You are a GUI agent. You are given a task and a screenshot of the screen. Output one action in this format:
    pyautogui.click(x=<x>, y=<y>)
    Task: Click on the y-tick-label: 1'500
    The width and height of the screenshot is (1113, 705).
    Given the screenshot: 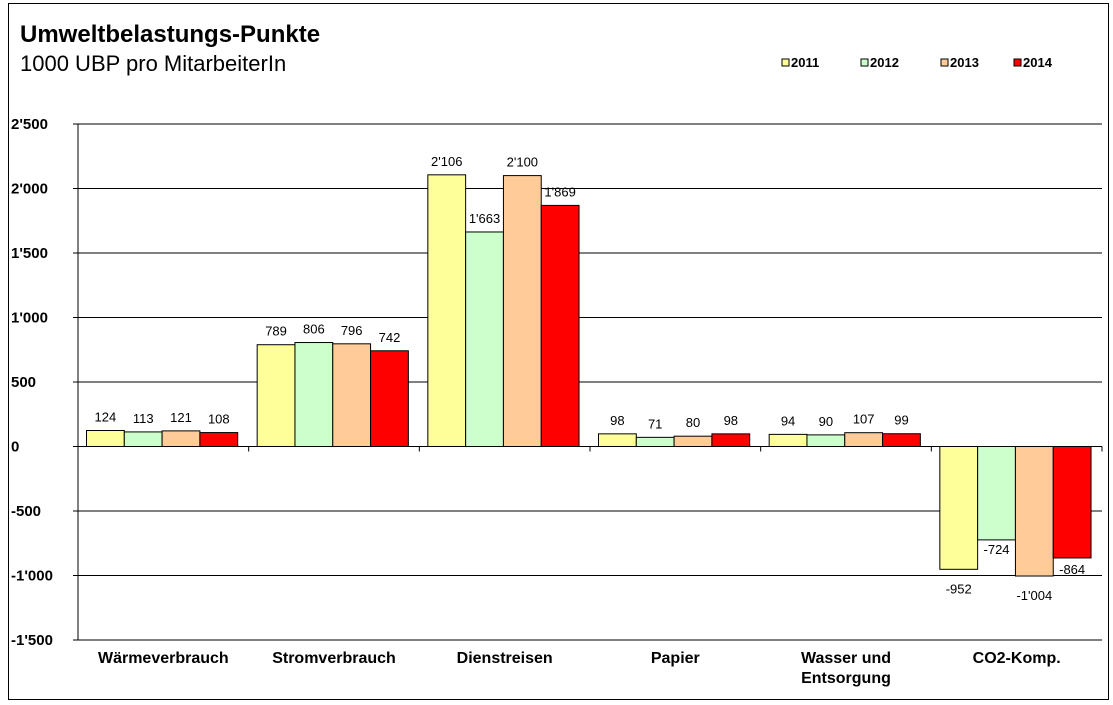 What is the action you would take?
    pyautogui.click(x=29, y=253)
    